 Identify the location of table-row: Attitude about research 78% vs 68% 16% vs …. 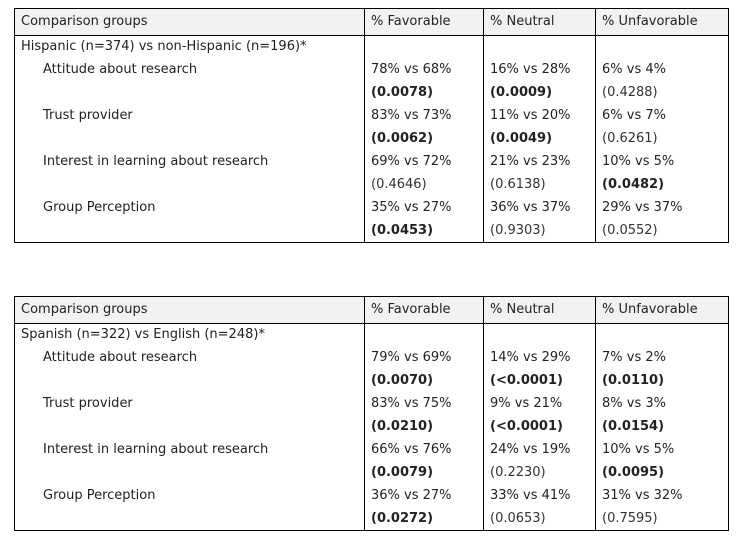
(371, 69).